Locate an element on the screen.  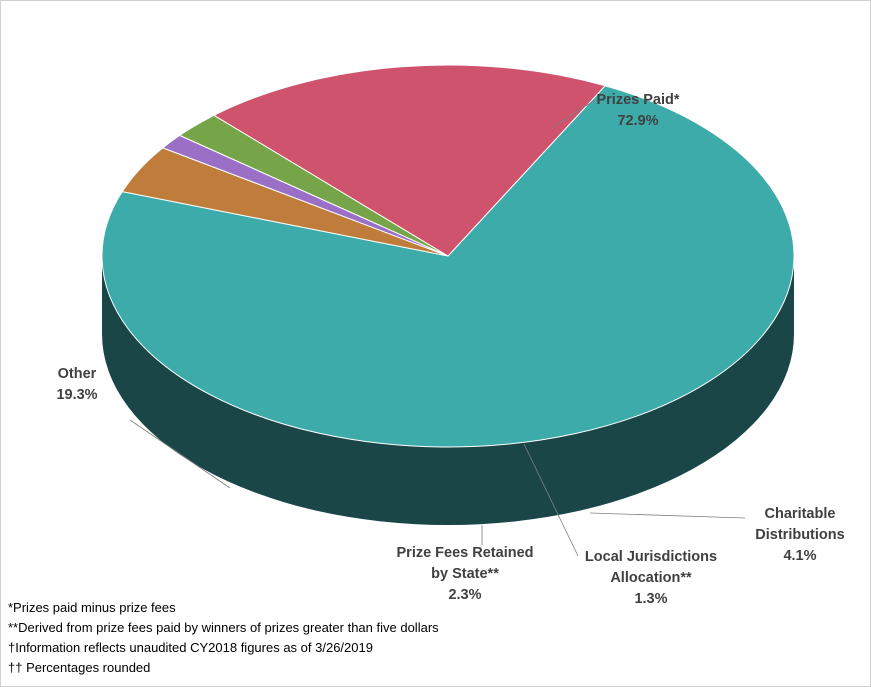
footnote-percentages: †† Percentages rounded is located at coordinates (79, 667).